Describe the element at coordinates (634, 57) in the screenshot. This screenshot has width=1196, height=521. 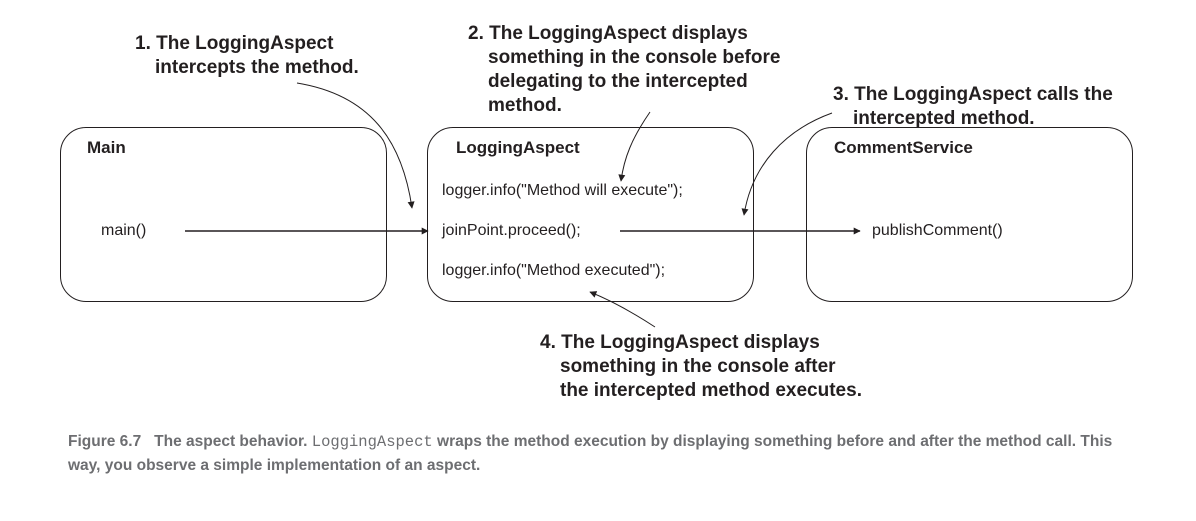
I see `annotation-2-line-2: something in the console before` at that location.